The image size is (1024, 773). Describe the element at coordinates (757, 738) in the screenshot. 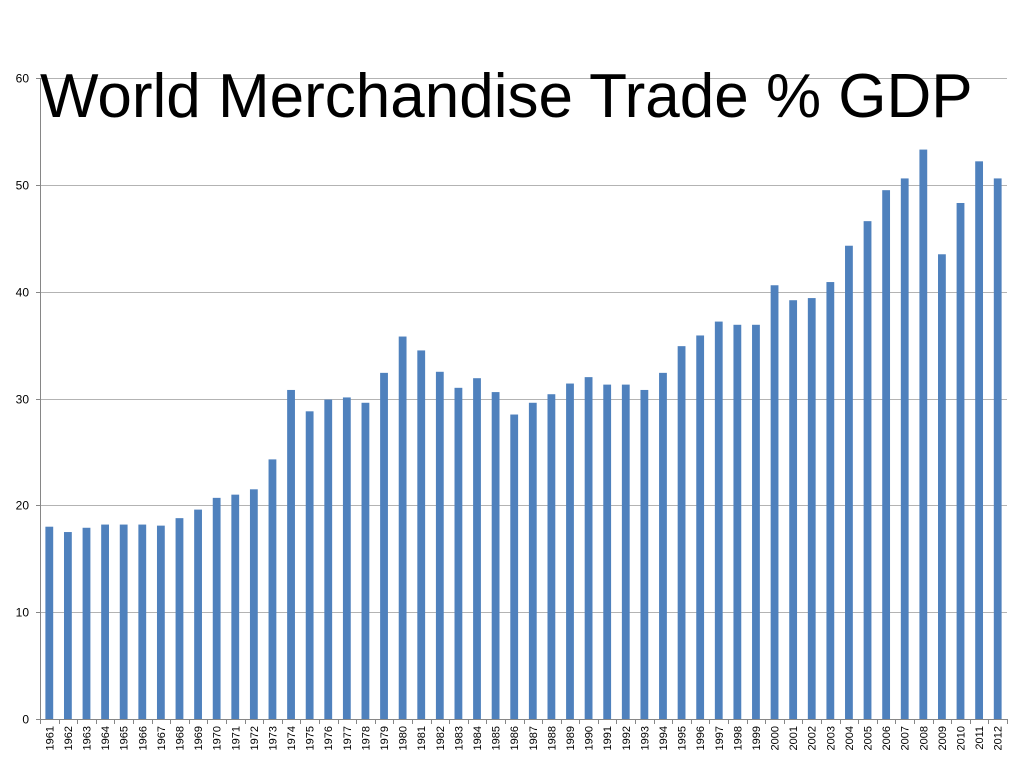

I see `x-tick-label: 1999` at that location.